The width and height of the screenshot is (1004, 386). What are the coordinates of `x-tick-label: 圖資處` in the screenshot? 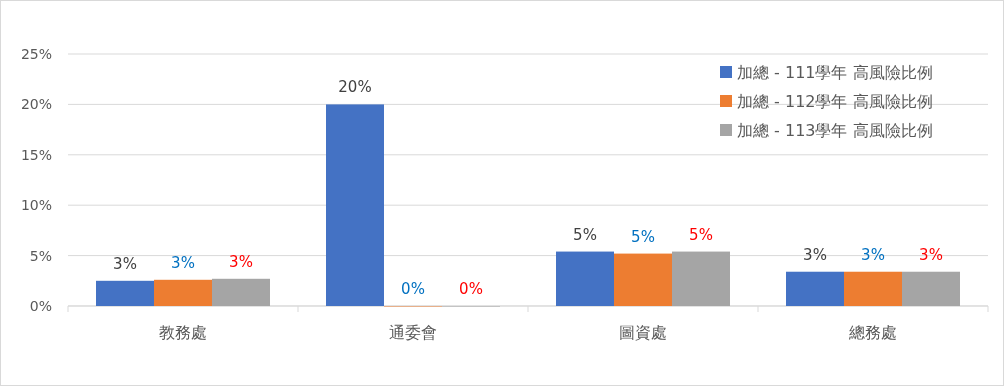 It's located at (643, 332).